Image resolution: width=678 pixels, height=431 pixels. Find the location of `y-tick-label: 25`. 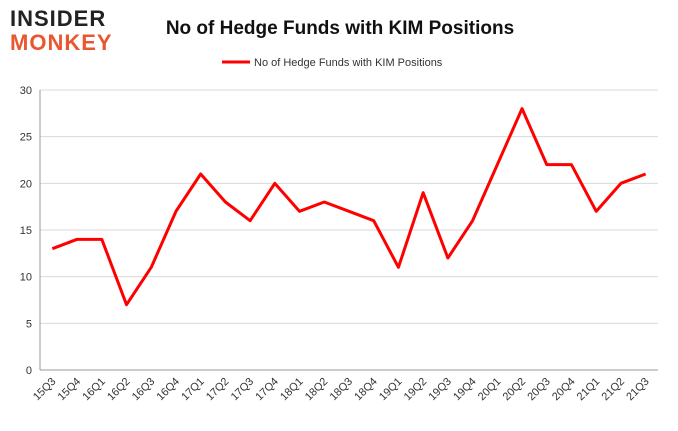

y-tick-label: 25 is located at coordinates (26, 138).